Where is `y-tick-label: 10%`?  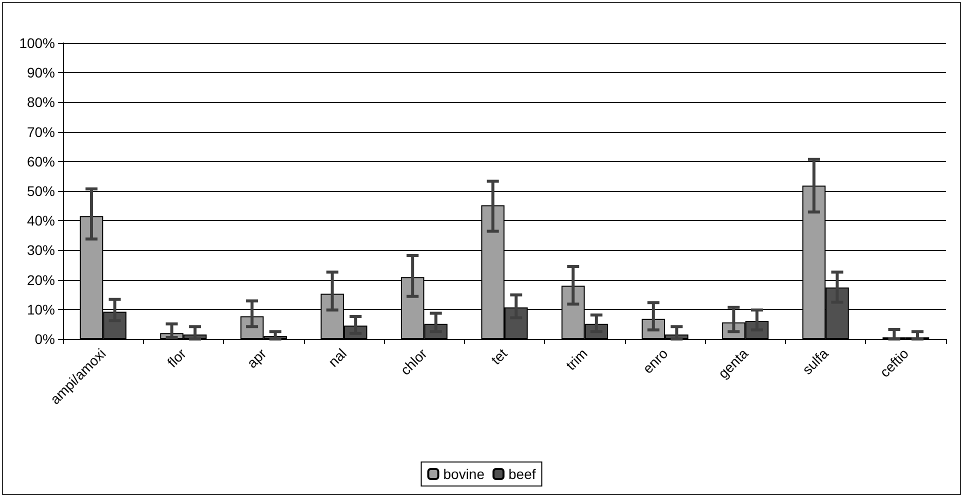 y-tick-label: 10% is located at coordinates (40, 309).